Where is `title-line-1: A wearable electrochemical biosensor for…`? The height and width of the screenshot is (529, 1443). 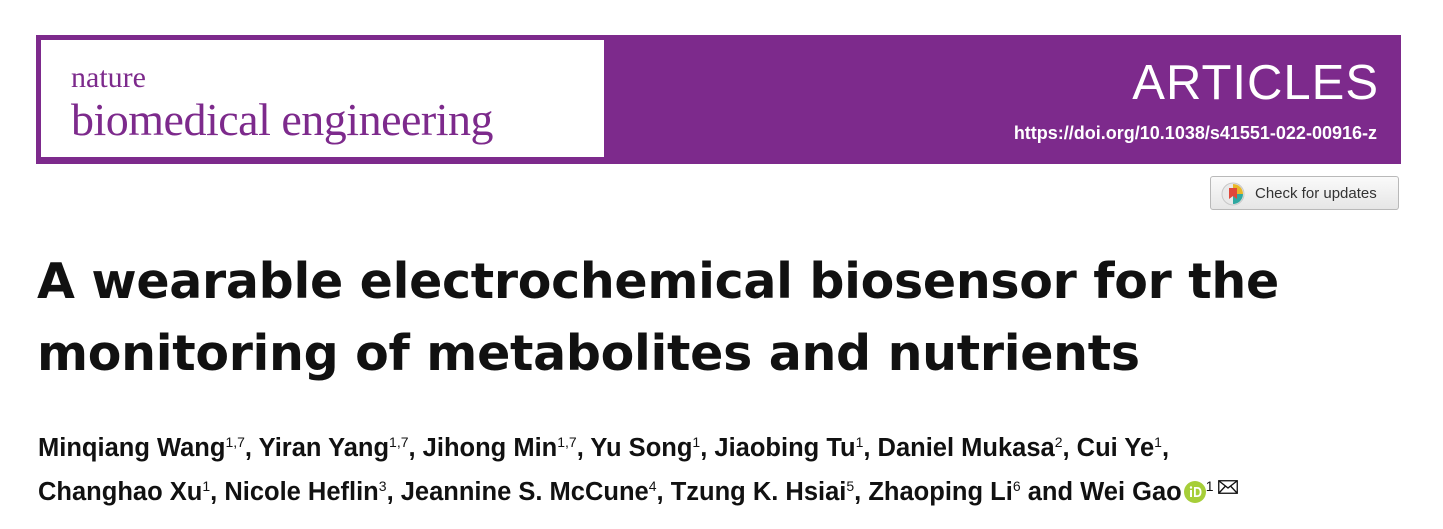 title-line-1: A wearable electrochemical biosensor for… is located at coordinates (658, 281).